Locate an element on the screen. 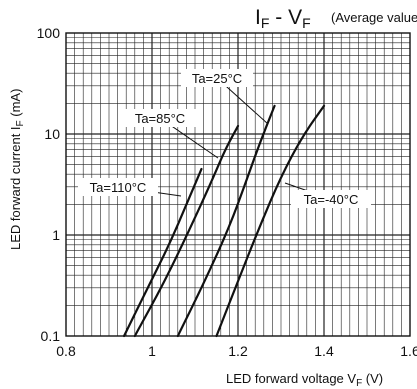 The width and height of the screenshot is (417, 389). y-tick-label: 10 is located at coordinates (52, 134).